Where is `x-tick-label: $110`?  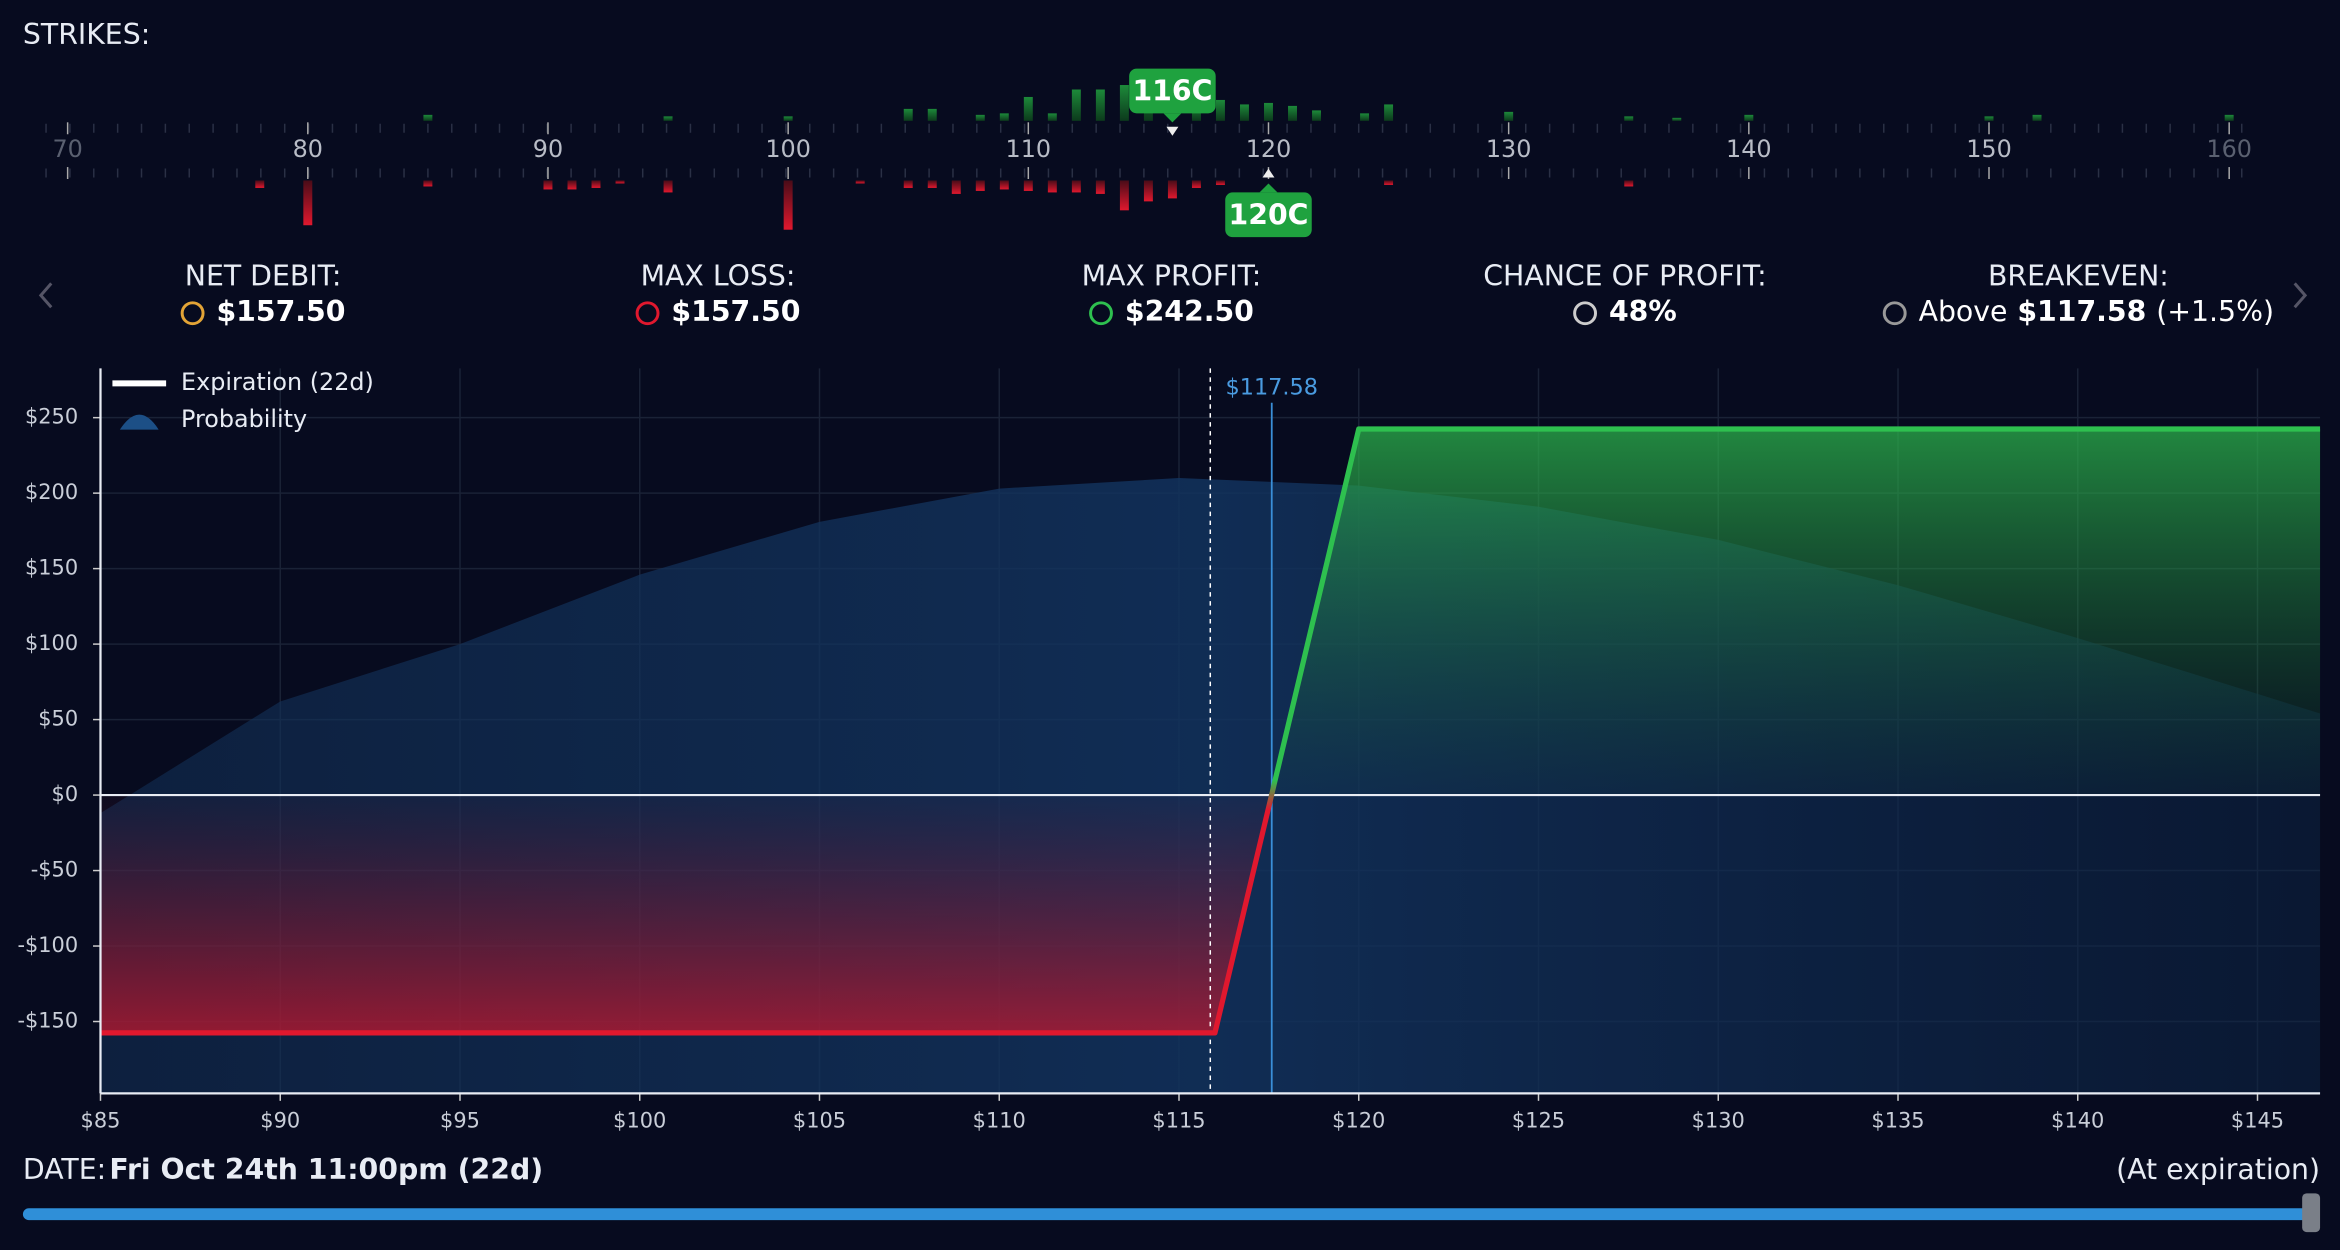 x-tick-label: $110 is located at coordinates (999, 1121).